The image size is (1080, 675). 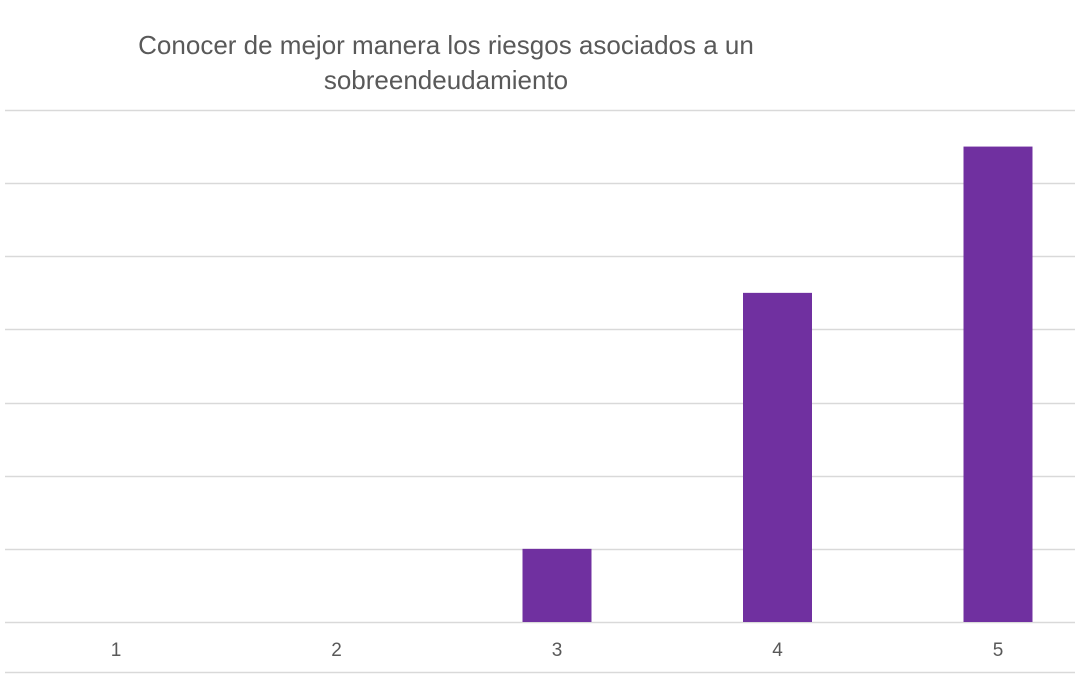 I want to click on x-axis-tick-labels: 1 2 3 4 5, so click(x=557, y=650).